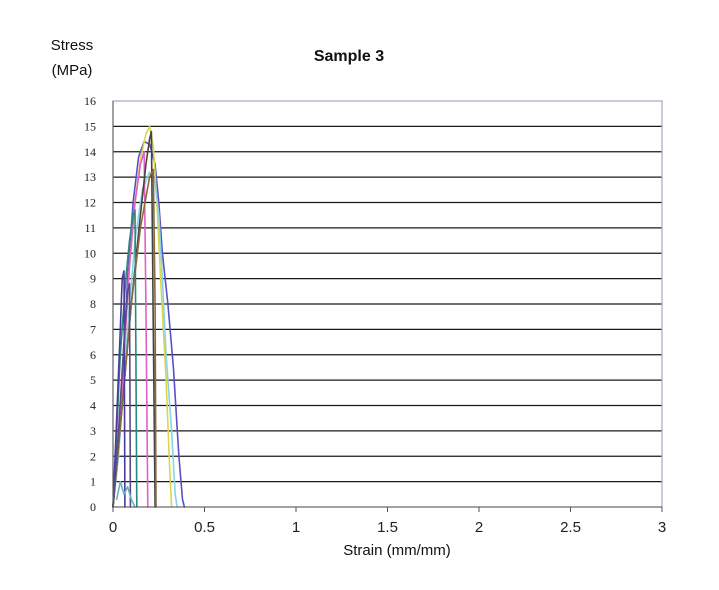 The width and height of the screenshot is (719, 590). Describe the element at coordinates (90, 126) in the screenshot. I see `y-tick-label: 15` at that location.